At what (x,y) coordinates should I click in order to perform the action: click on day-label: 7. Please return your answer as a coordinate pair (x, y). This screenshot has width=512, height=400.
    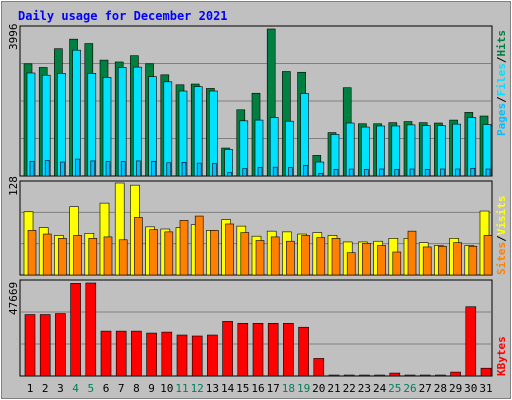
    Looking at the image, I should click on (121, 388).